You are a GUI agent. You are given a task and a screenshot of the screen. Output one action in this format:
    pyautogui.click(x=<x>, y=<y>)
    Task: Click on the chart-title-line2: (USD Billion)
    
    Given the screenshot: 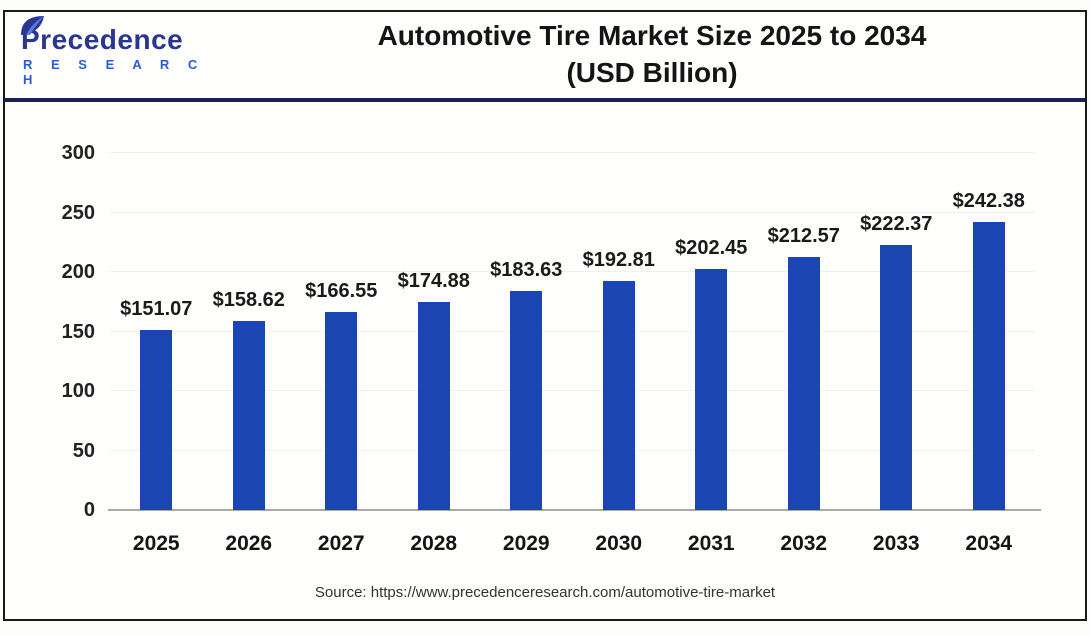 What is the action you would take?
    pyautogui.click(x=652, y=72)
    